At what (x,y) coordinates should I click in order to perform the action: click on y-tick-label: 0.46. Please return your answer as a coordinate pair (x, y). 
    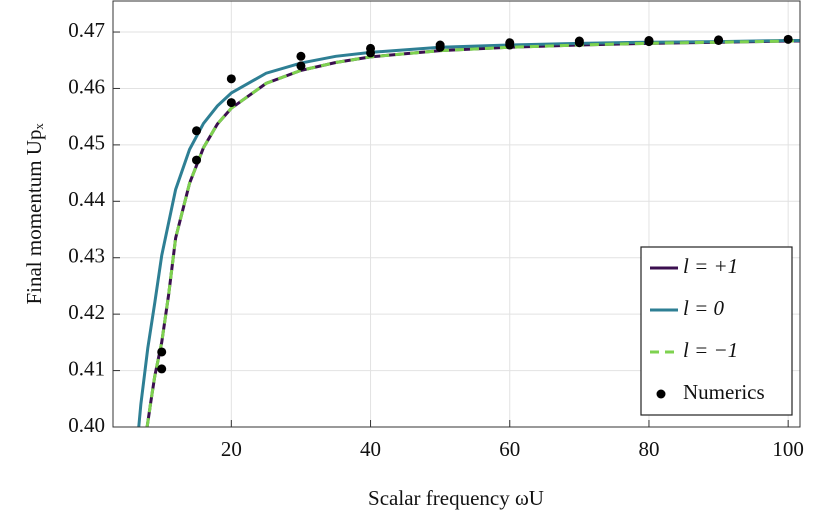
    Looking at the image, I should click on (86, 86).